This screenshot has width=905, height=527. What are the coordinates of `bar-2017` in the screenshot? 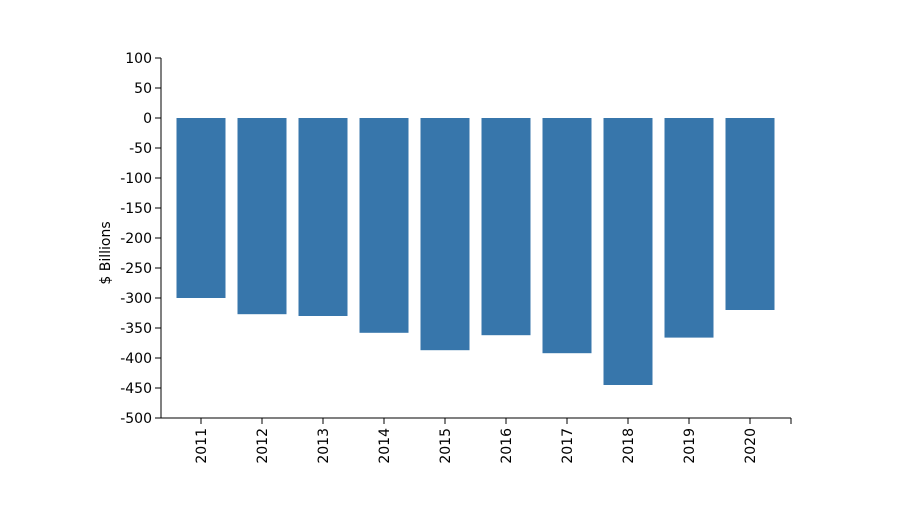 It's located at (567, 236).